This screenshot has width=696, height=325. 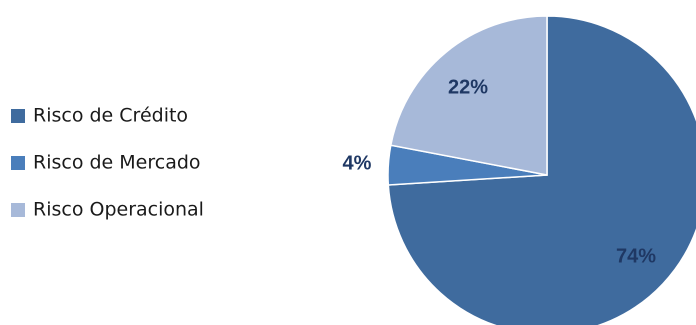 What do you see at coordinates (118, 210) in the screenshot?
I see `legend-label-3: Risco Operacional` at bounding box center [118, 210].